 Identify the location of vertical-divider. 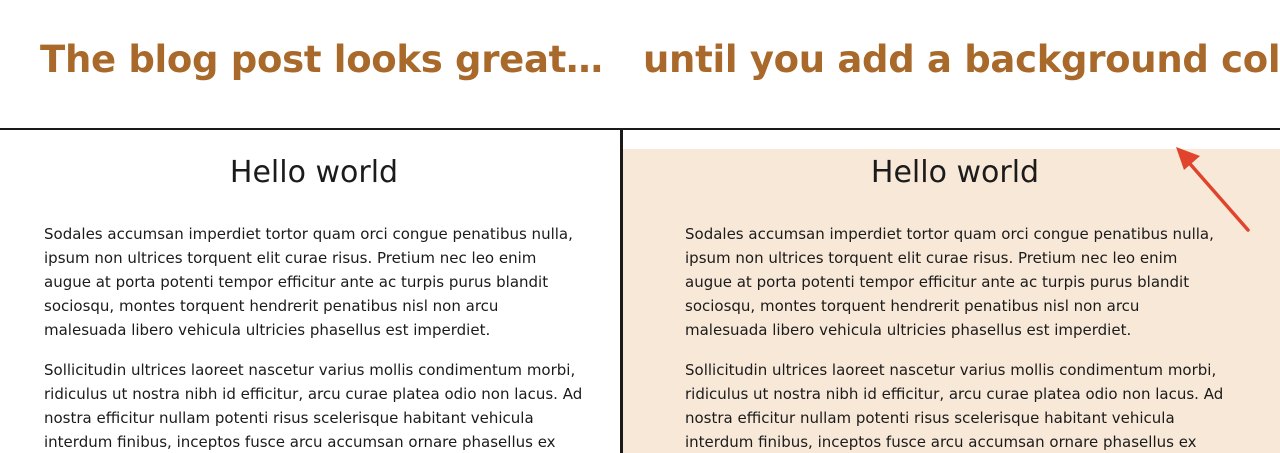
(621, 290).